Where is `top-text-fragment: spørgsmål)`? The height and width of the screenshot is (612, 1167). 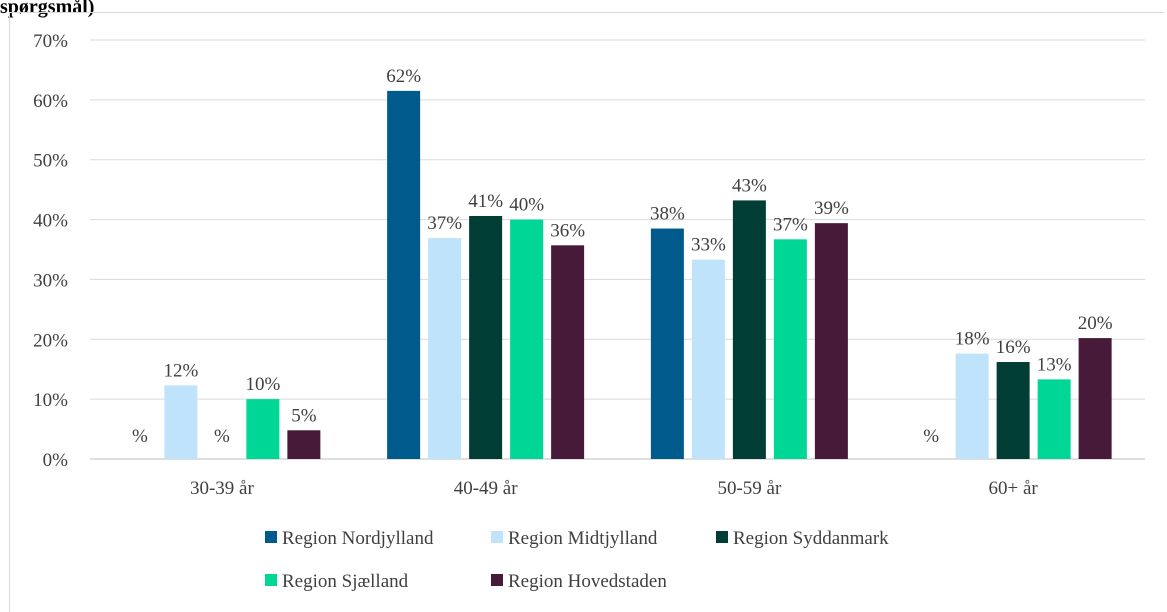 top-text-fragment: spørgsmål) is located at coordinates (47, 9).